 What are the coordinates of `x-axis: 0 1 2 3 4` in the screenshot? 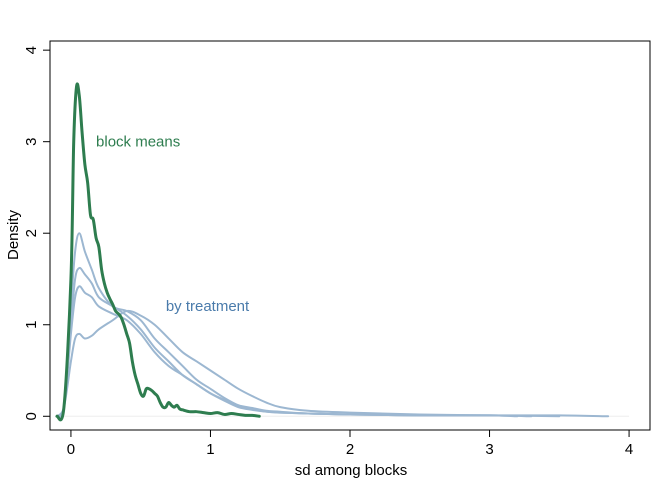 It's located at (350, 444).